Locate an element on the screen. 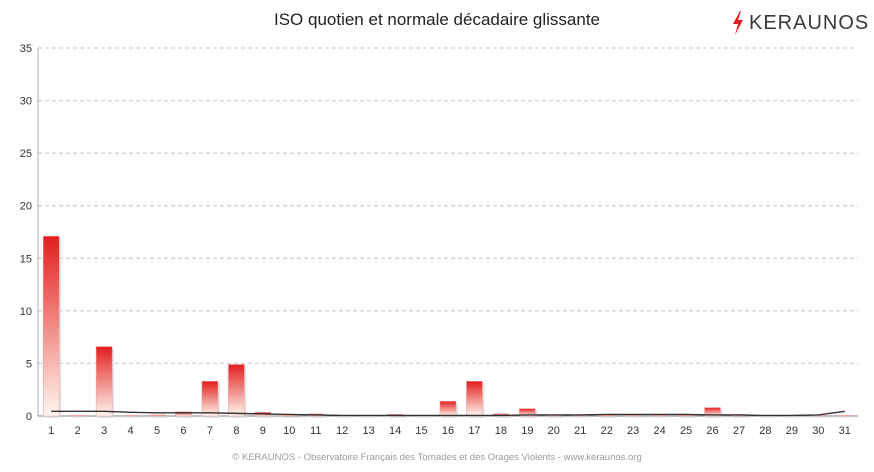  x-tick-label: 24 is located at coordinates (659, 431).